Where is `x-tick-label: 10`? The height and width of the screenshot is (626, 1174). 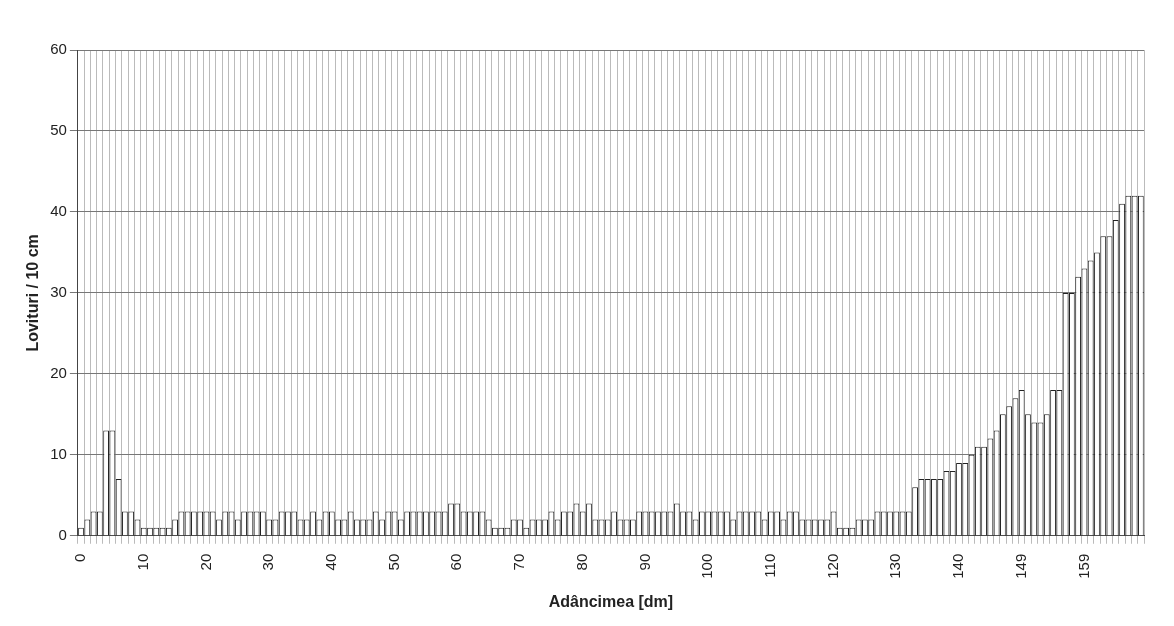 x-tick-label: 10 is located at coordinates (142, 562).